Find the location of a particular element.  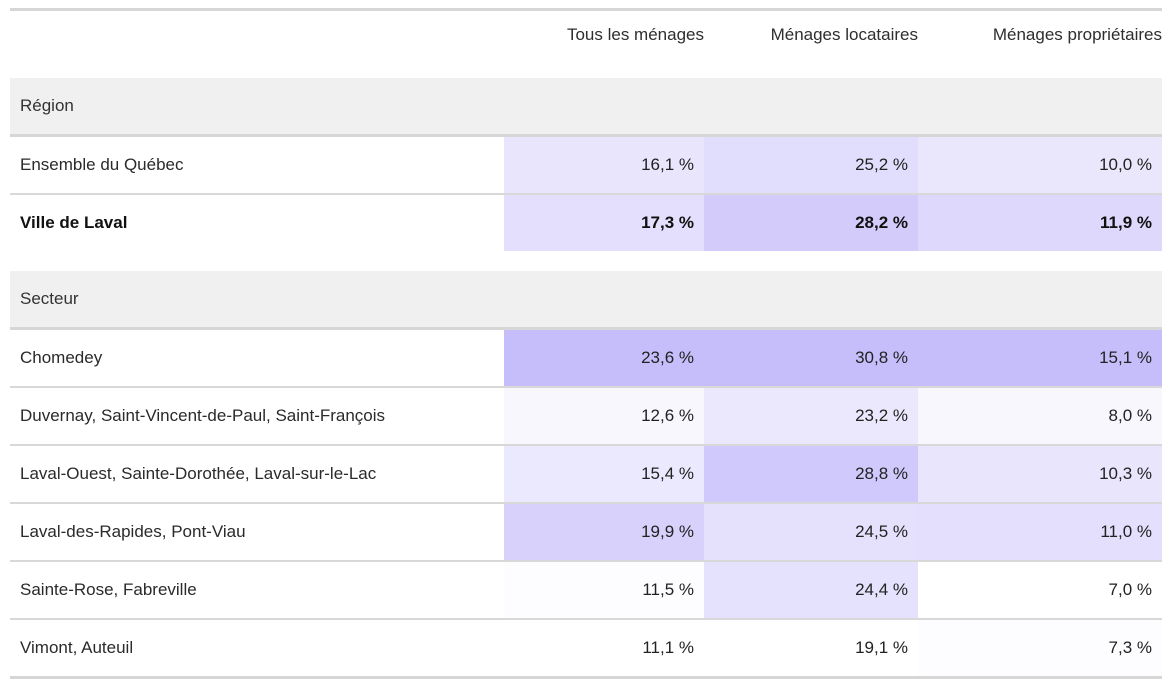

heatmap-cell: 8,0 % is located at coordinates (1040, 416).